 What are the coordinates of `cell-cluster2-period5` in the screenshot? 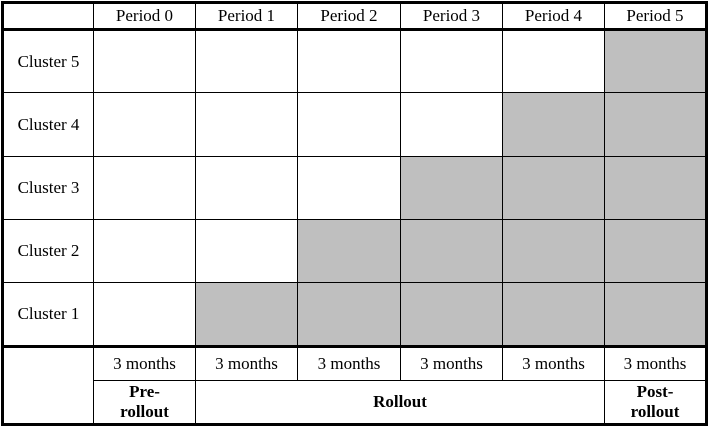 It's located at (655, 251).